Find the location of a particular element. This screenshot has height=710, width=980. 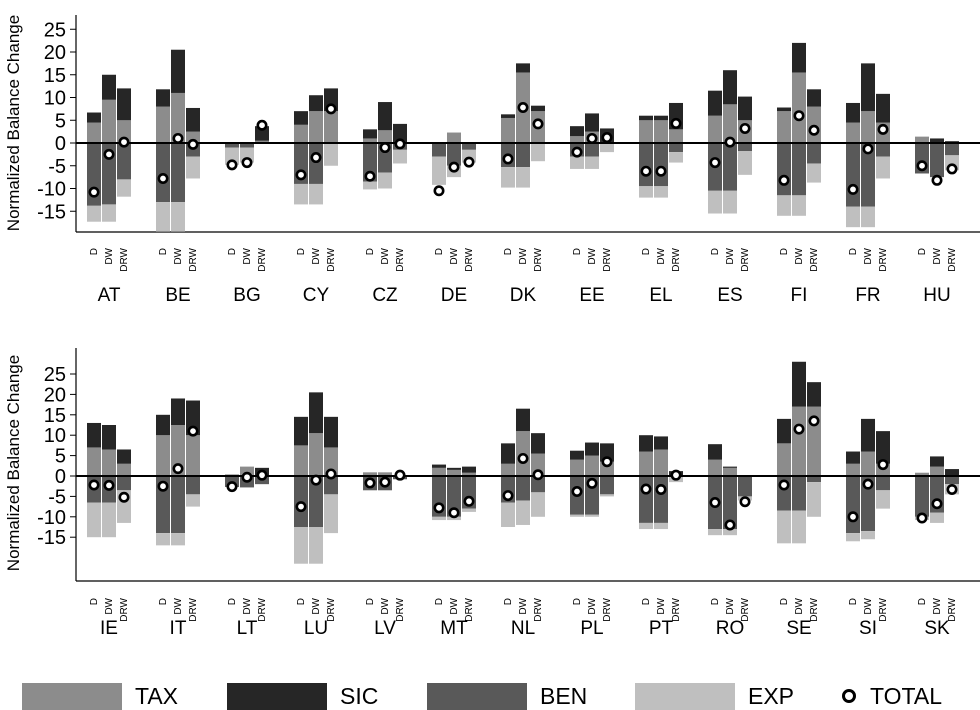

legend-label-sic: SIC is located at coordinates (359, 696).